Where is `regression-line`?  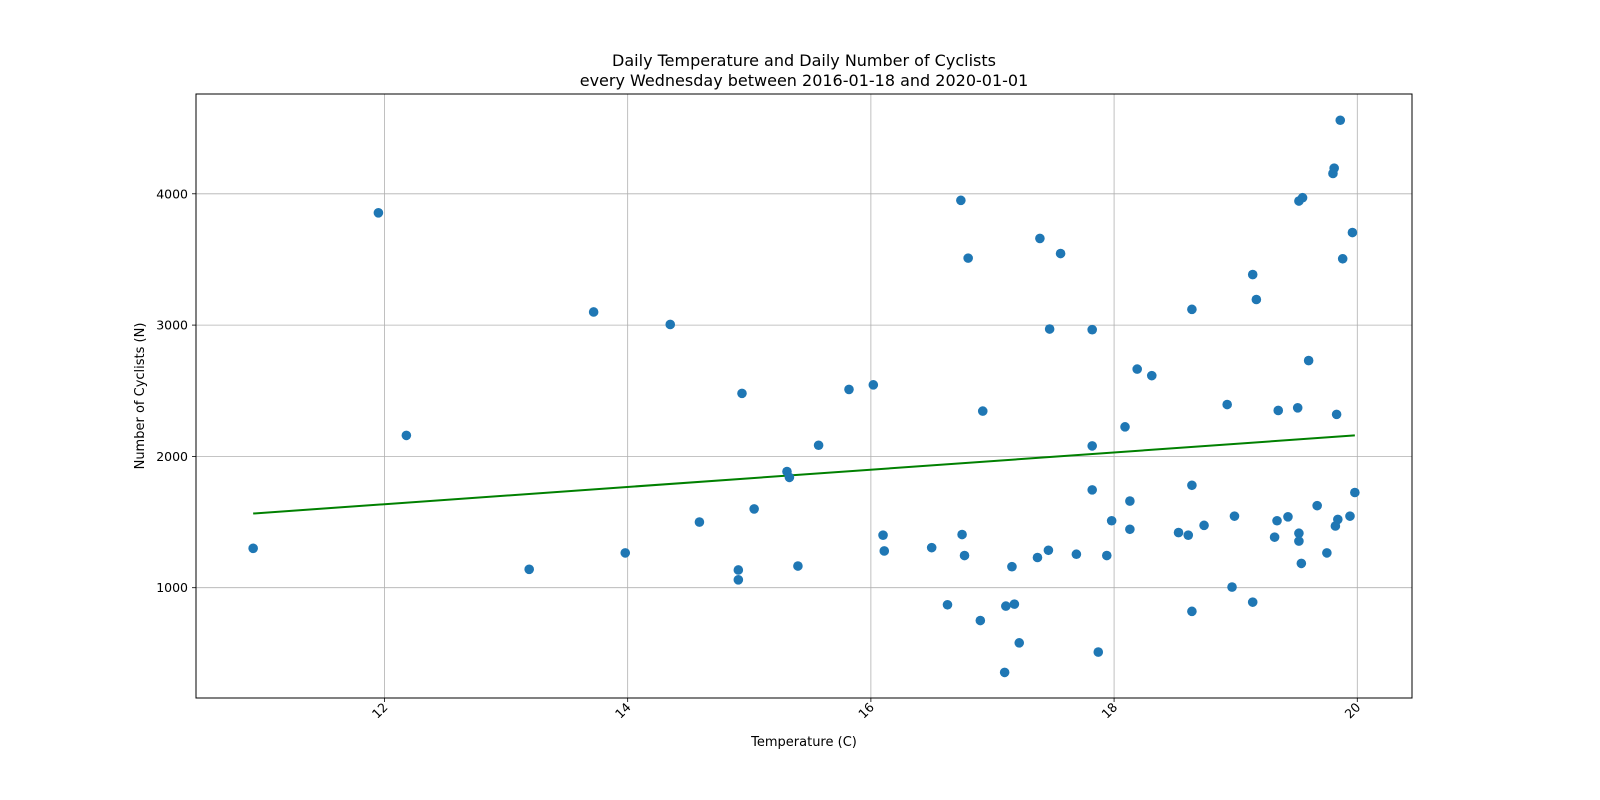 regression-line is located at coordinates (804, 474).